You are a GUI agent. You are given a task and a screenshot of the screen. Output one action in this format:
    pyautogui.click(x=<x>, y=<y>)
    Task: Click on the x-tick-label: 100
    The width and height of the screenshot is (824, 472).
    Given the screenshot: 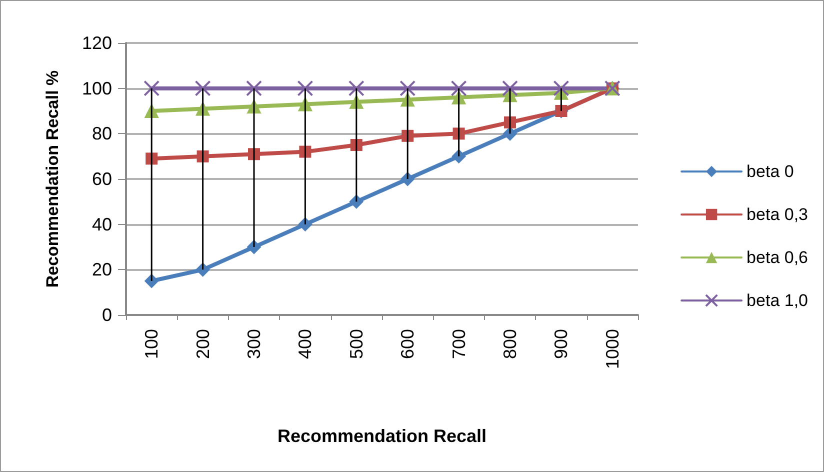 What is the action you would take?
    pyautogui.click(x=152, y=344)
    